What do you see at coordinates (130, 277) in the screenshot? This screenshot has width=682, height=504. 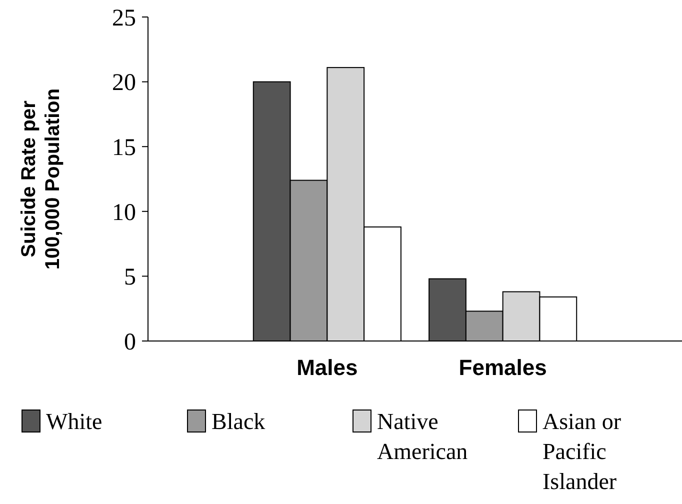 I see `y-tick-label: 5` at bounding box center [130, 277].